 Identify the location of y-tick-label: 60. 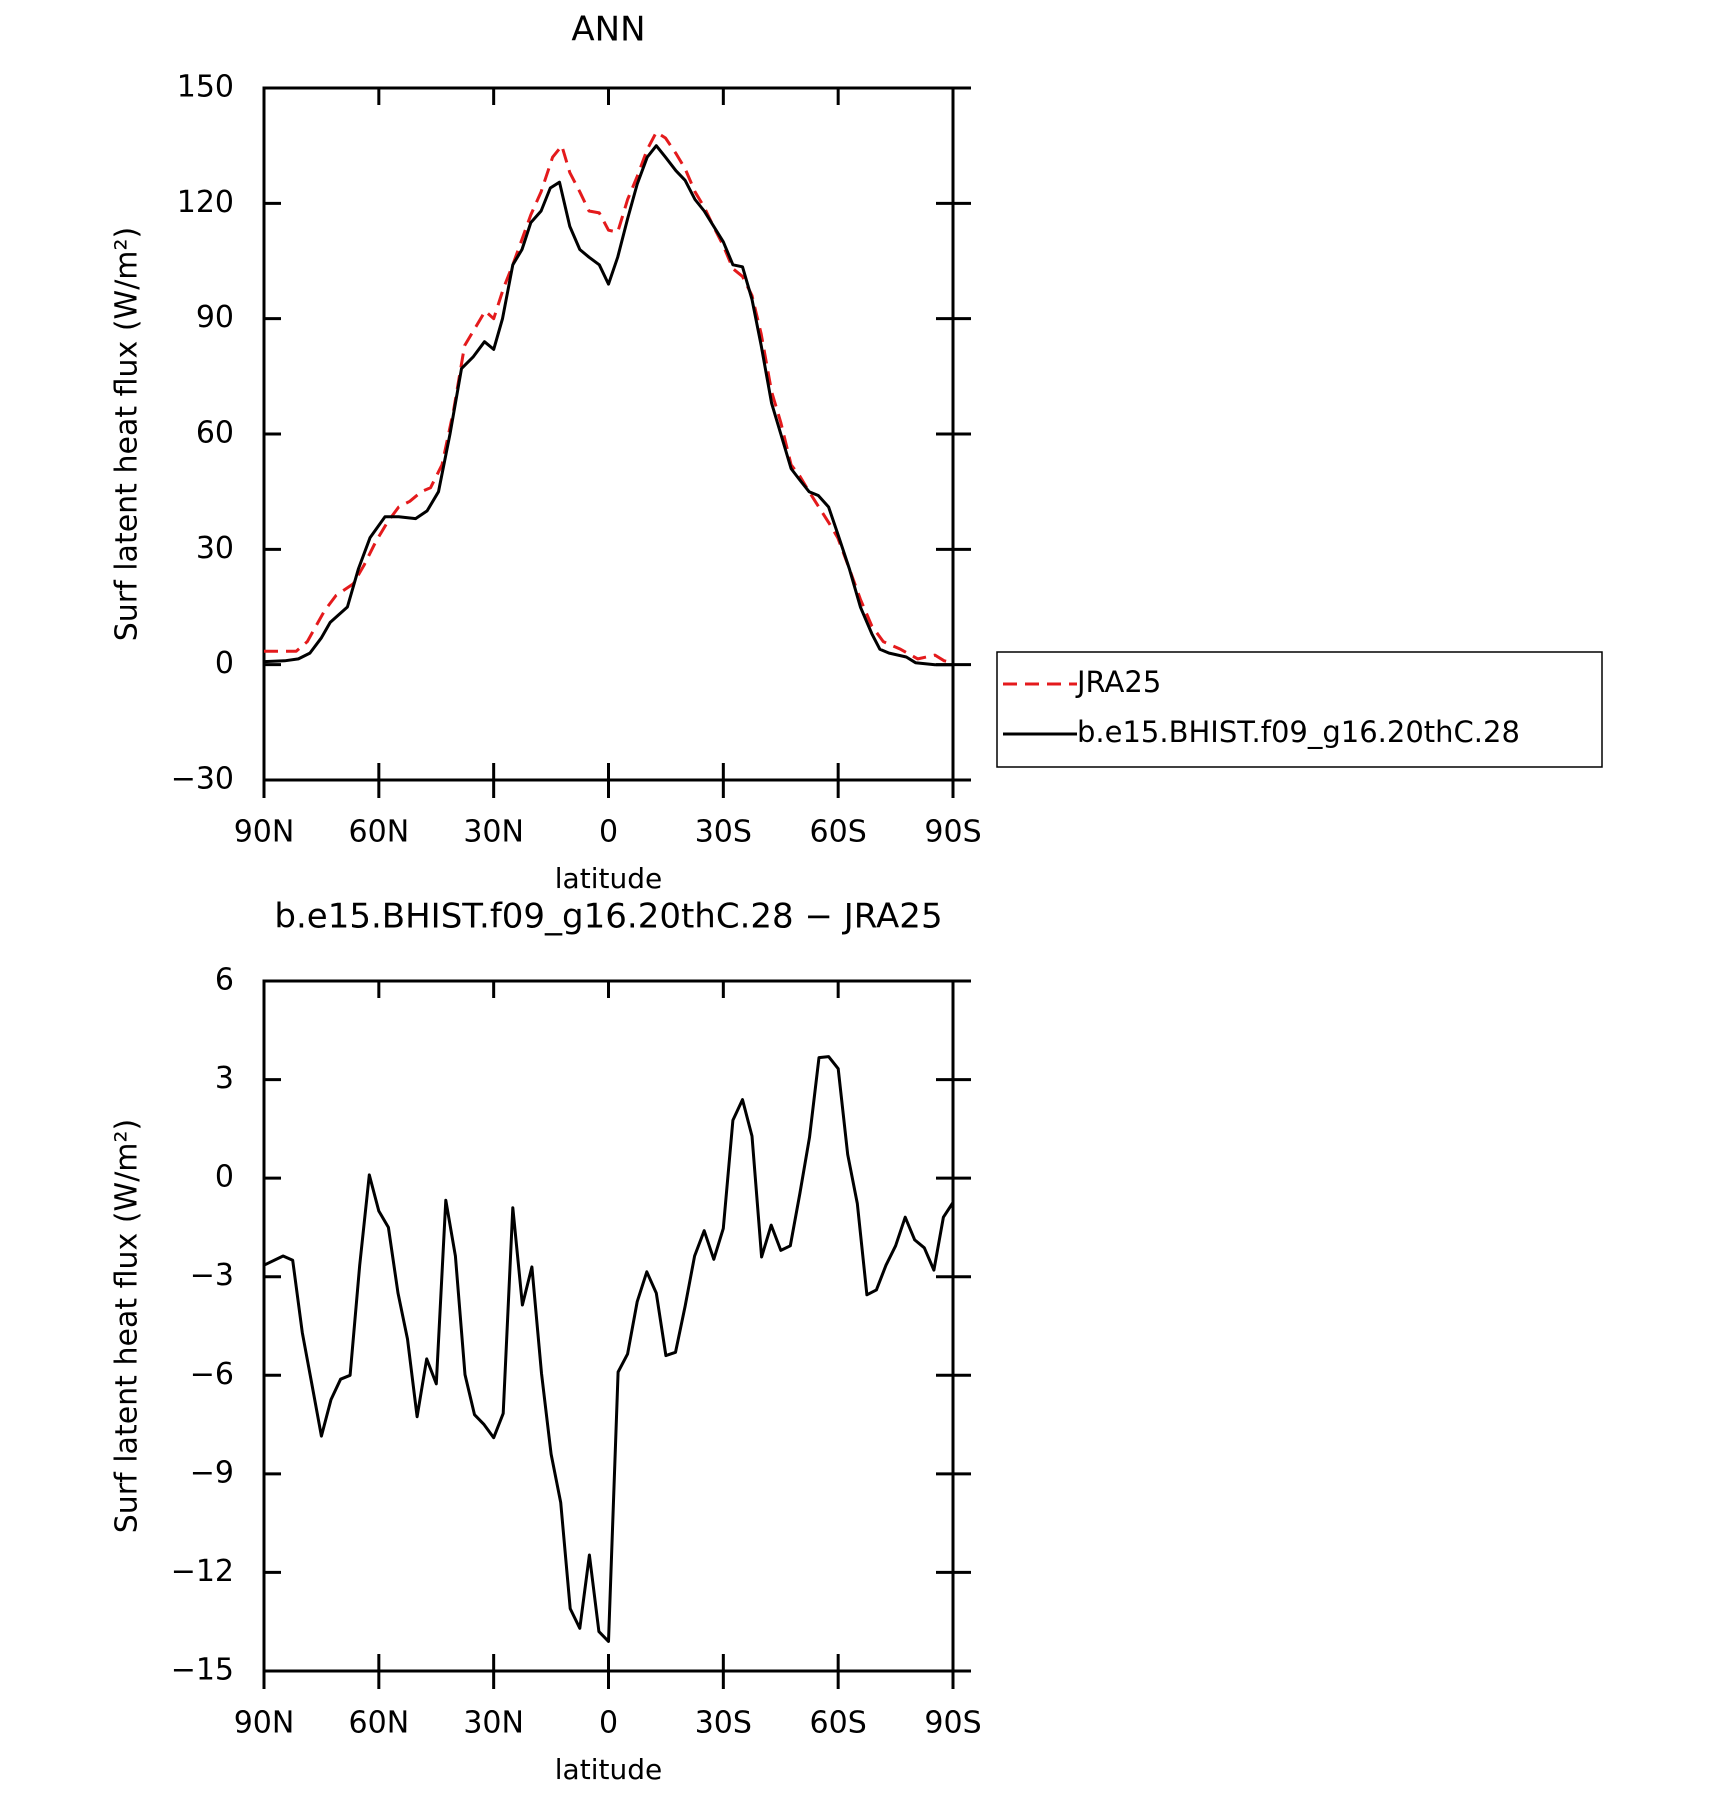
(215, 433).